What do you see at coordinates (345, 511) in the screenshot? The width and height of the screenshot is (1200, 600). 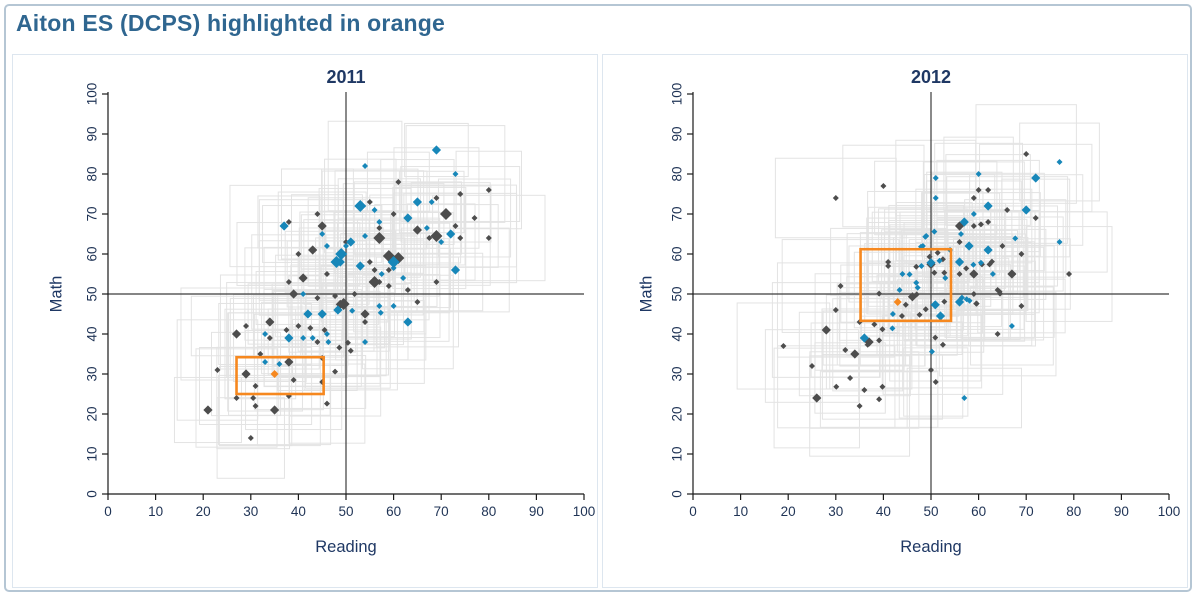 I see `x-tick-label: 50` at bounding box center [345, 511].